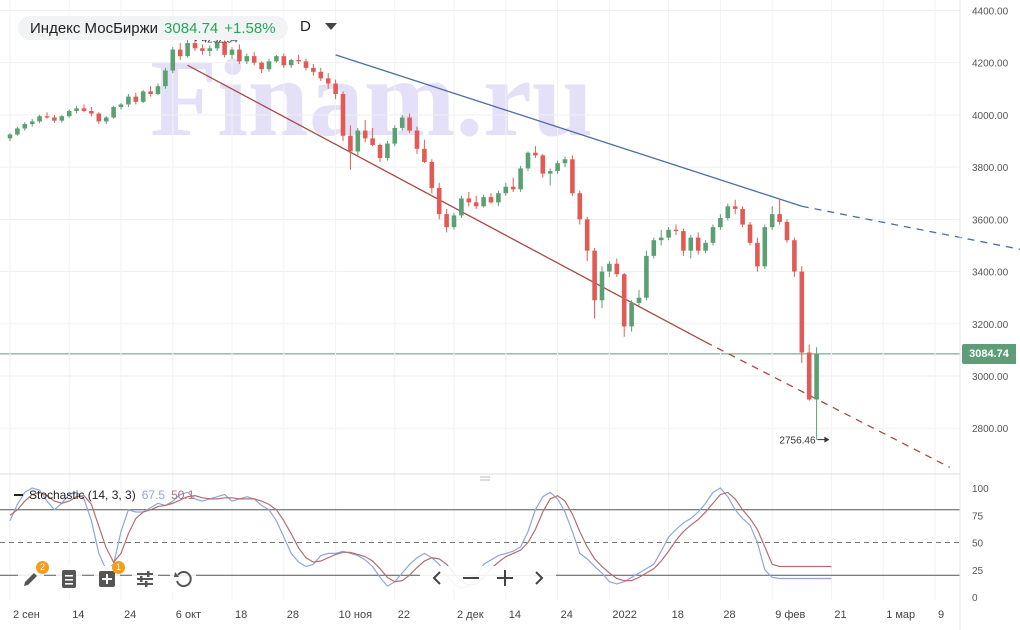 This screenshot has width=1020, height=630. Describe the element at coordinates (183, 579) in the screenshot. I see `reset-button` at that location.